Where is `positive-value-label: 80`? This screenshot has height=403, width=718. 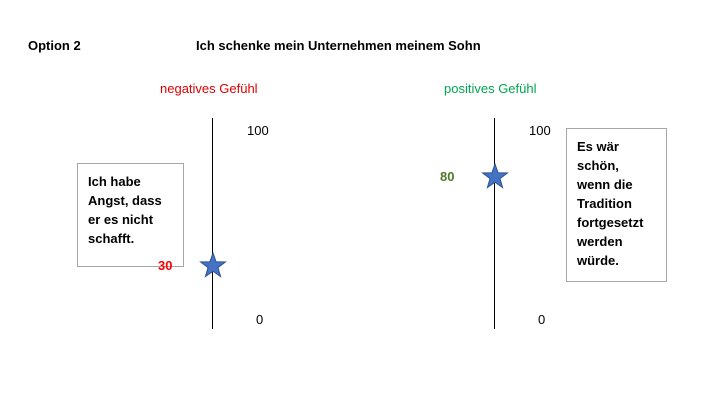
positive-value-label: 80 is located at coordinates (447, 176).